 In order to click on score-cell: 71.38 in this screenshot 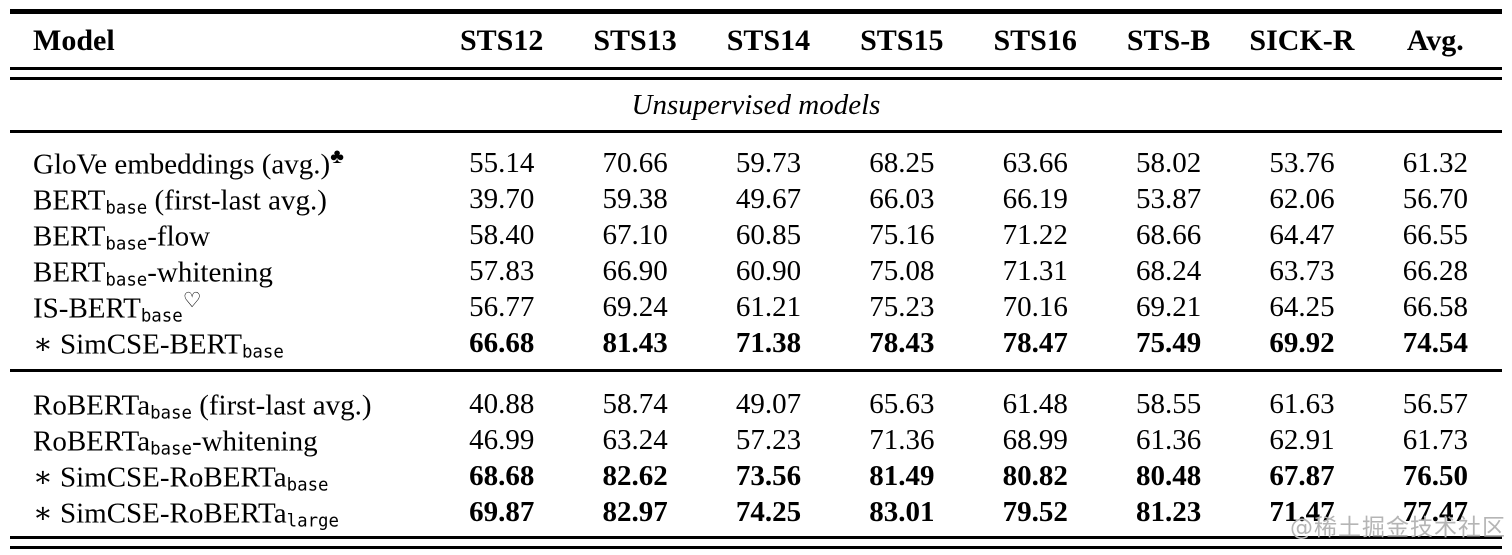, I will do `click(768, 342)`.